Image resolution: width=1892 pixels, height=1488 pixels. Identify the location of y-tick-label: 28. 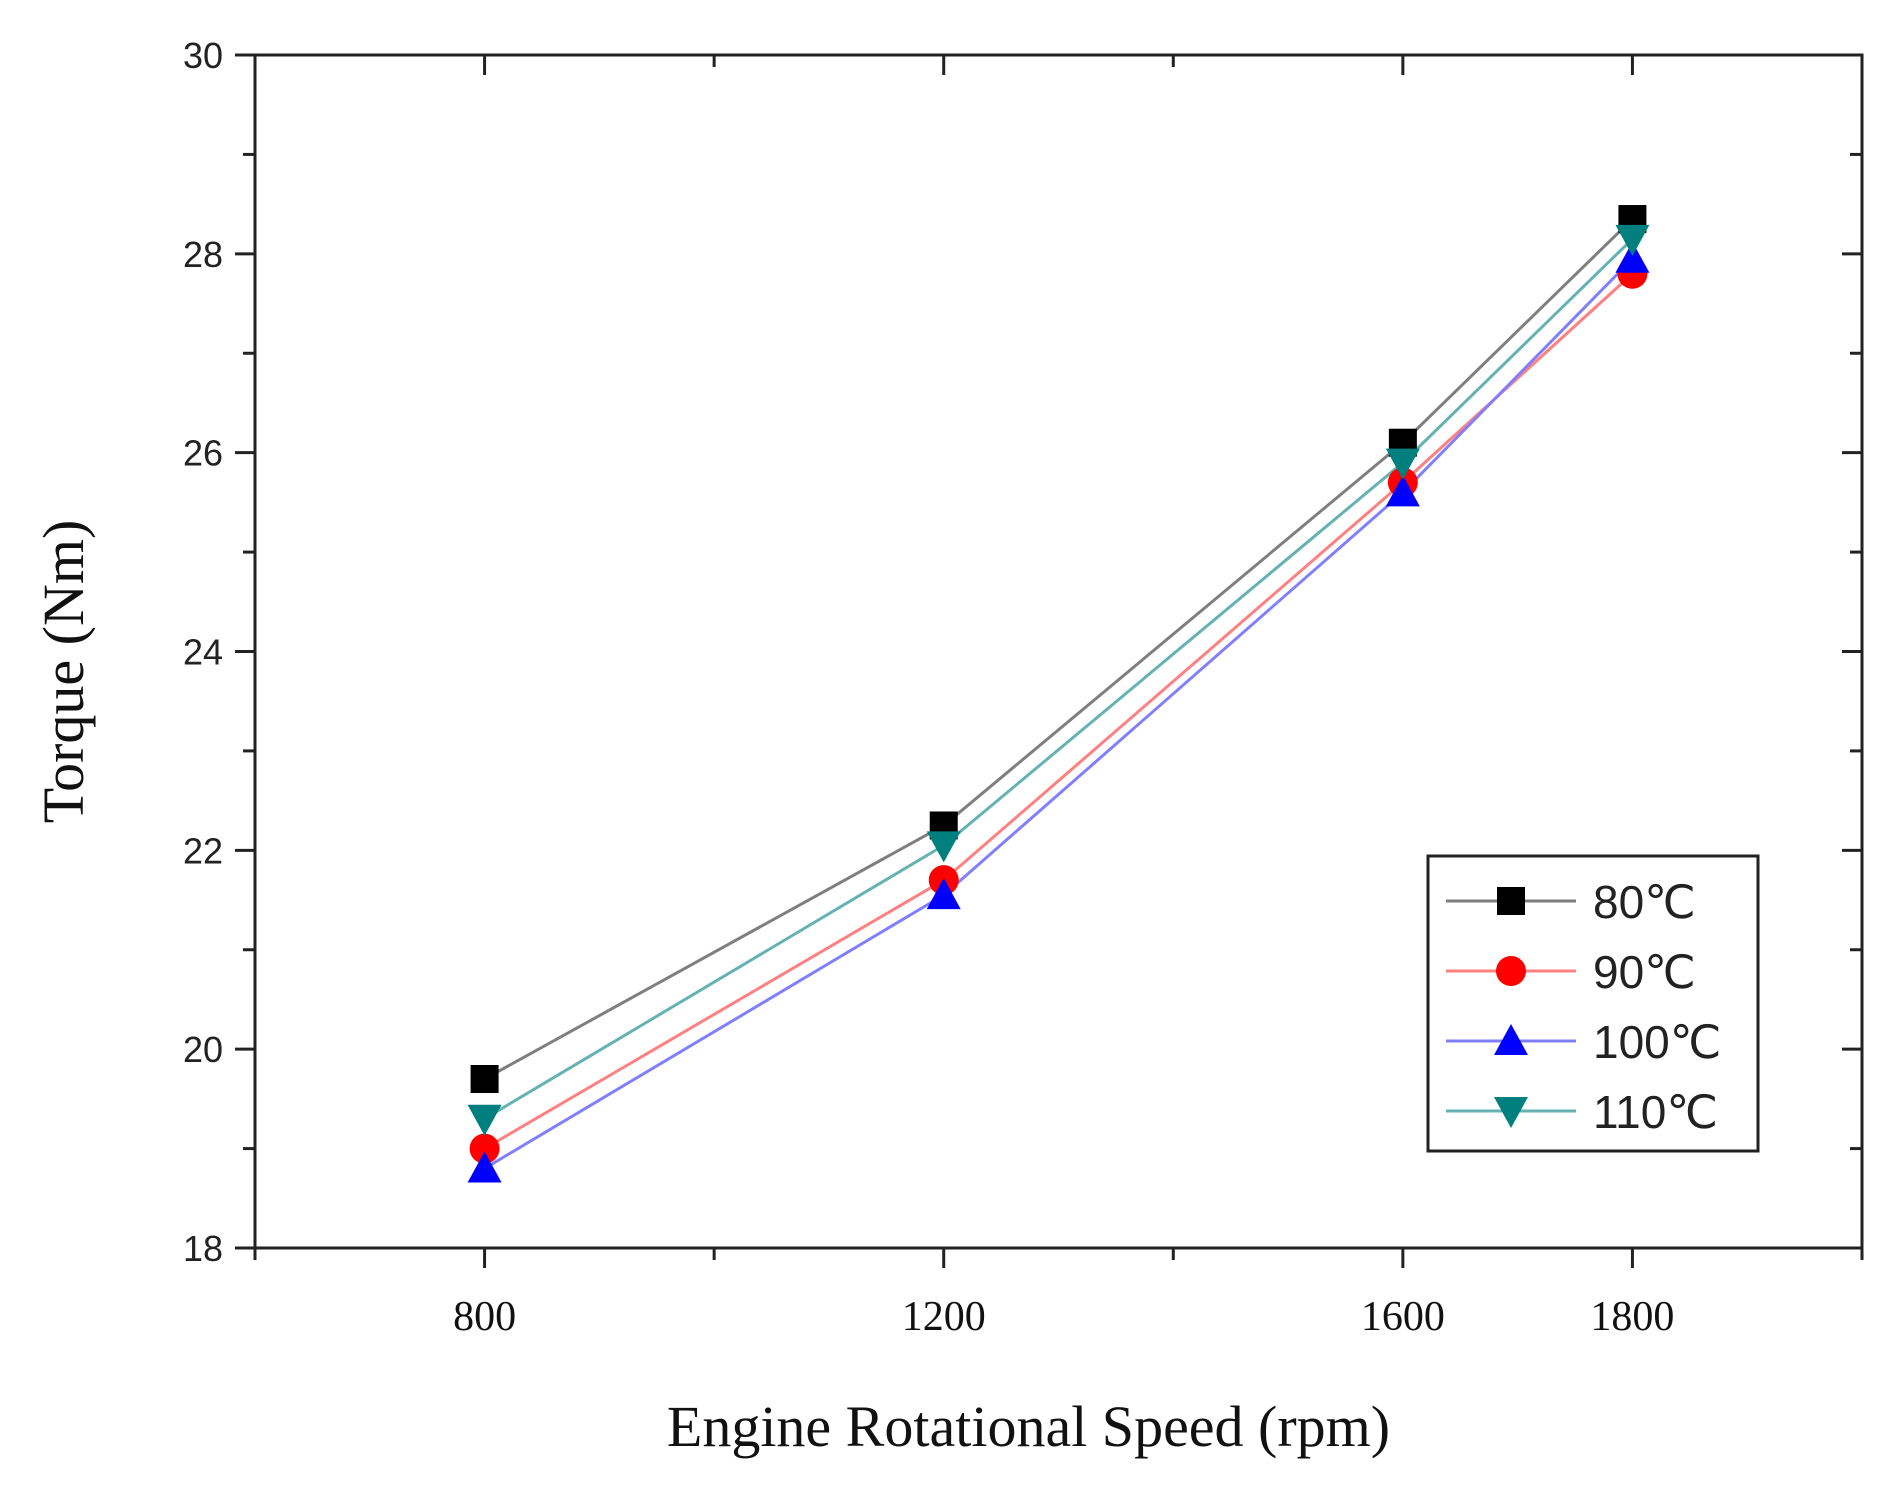
(203, 254).